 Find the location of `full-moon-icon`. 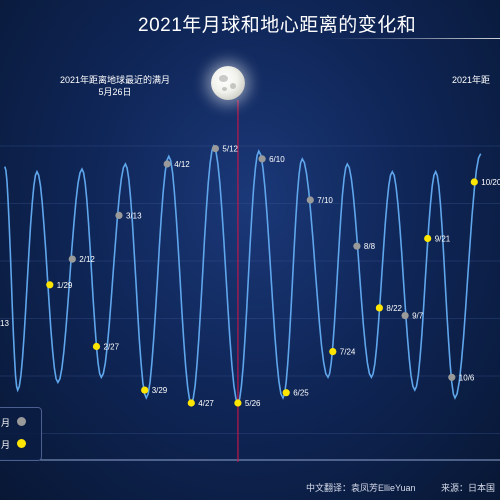

full-moon-icon is located at coordinates (228, 83).